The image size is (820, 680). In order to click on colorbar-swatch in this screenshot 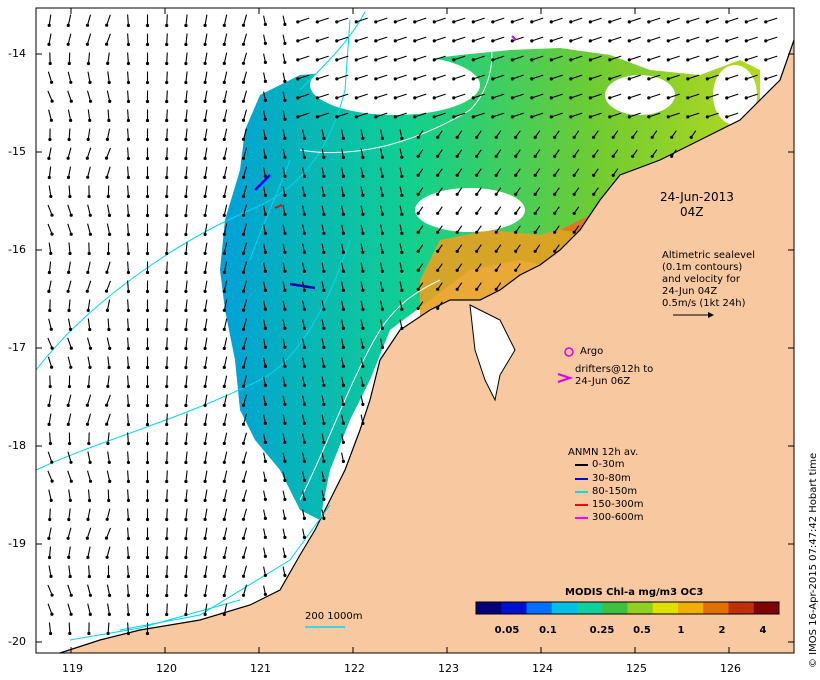, I will do `click(766, 608)`.